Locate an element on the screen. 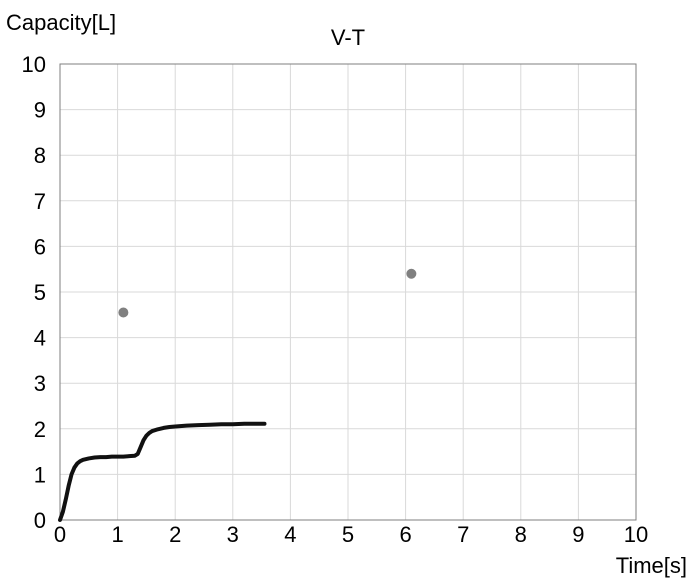  y-tick-label: 6 is located at coordinates (40, 246).